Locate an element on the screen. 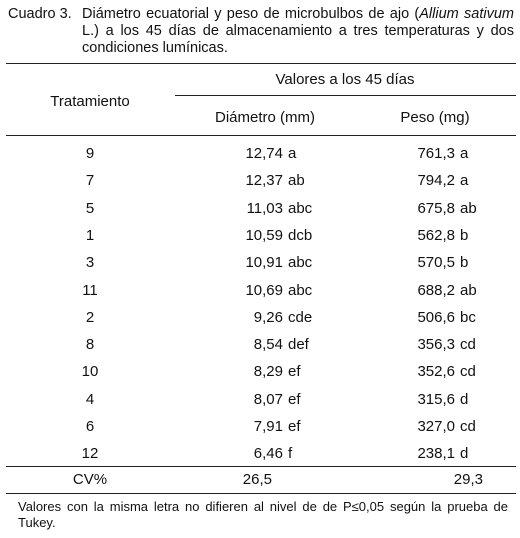 The height and width of the screenshot is (538, 520). treatment: 9 is located at coordinates (90, 153).